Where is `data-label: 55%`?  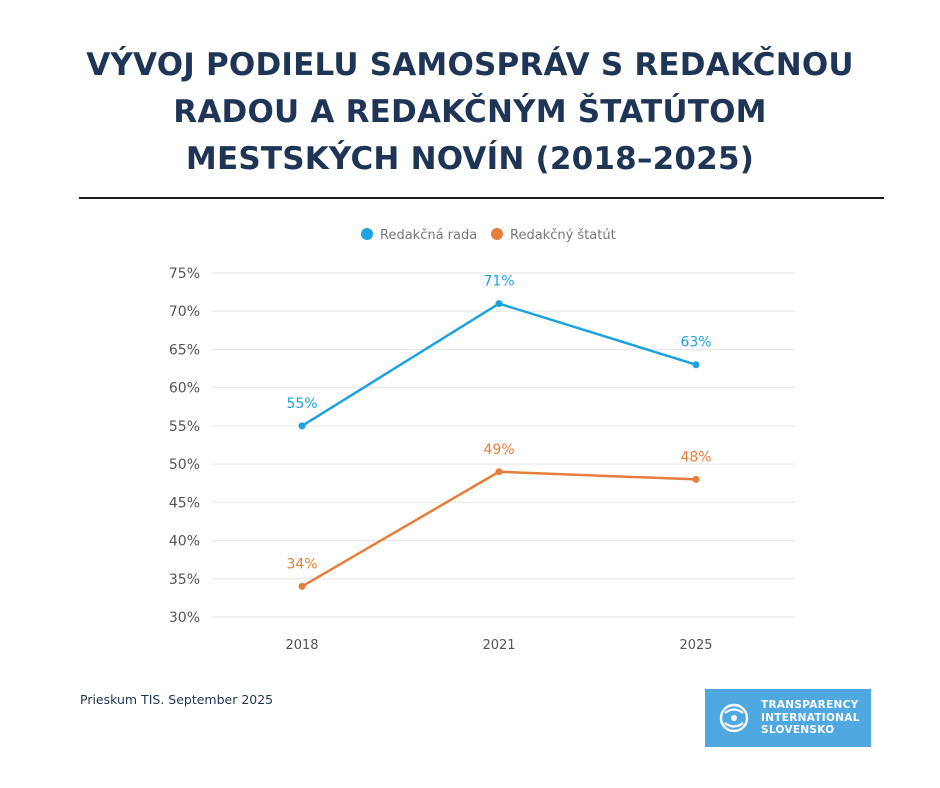
data-label: 55% is located at coordinates (301, 404).